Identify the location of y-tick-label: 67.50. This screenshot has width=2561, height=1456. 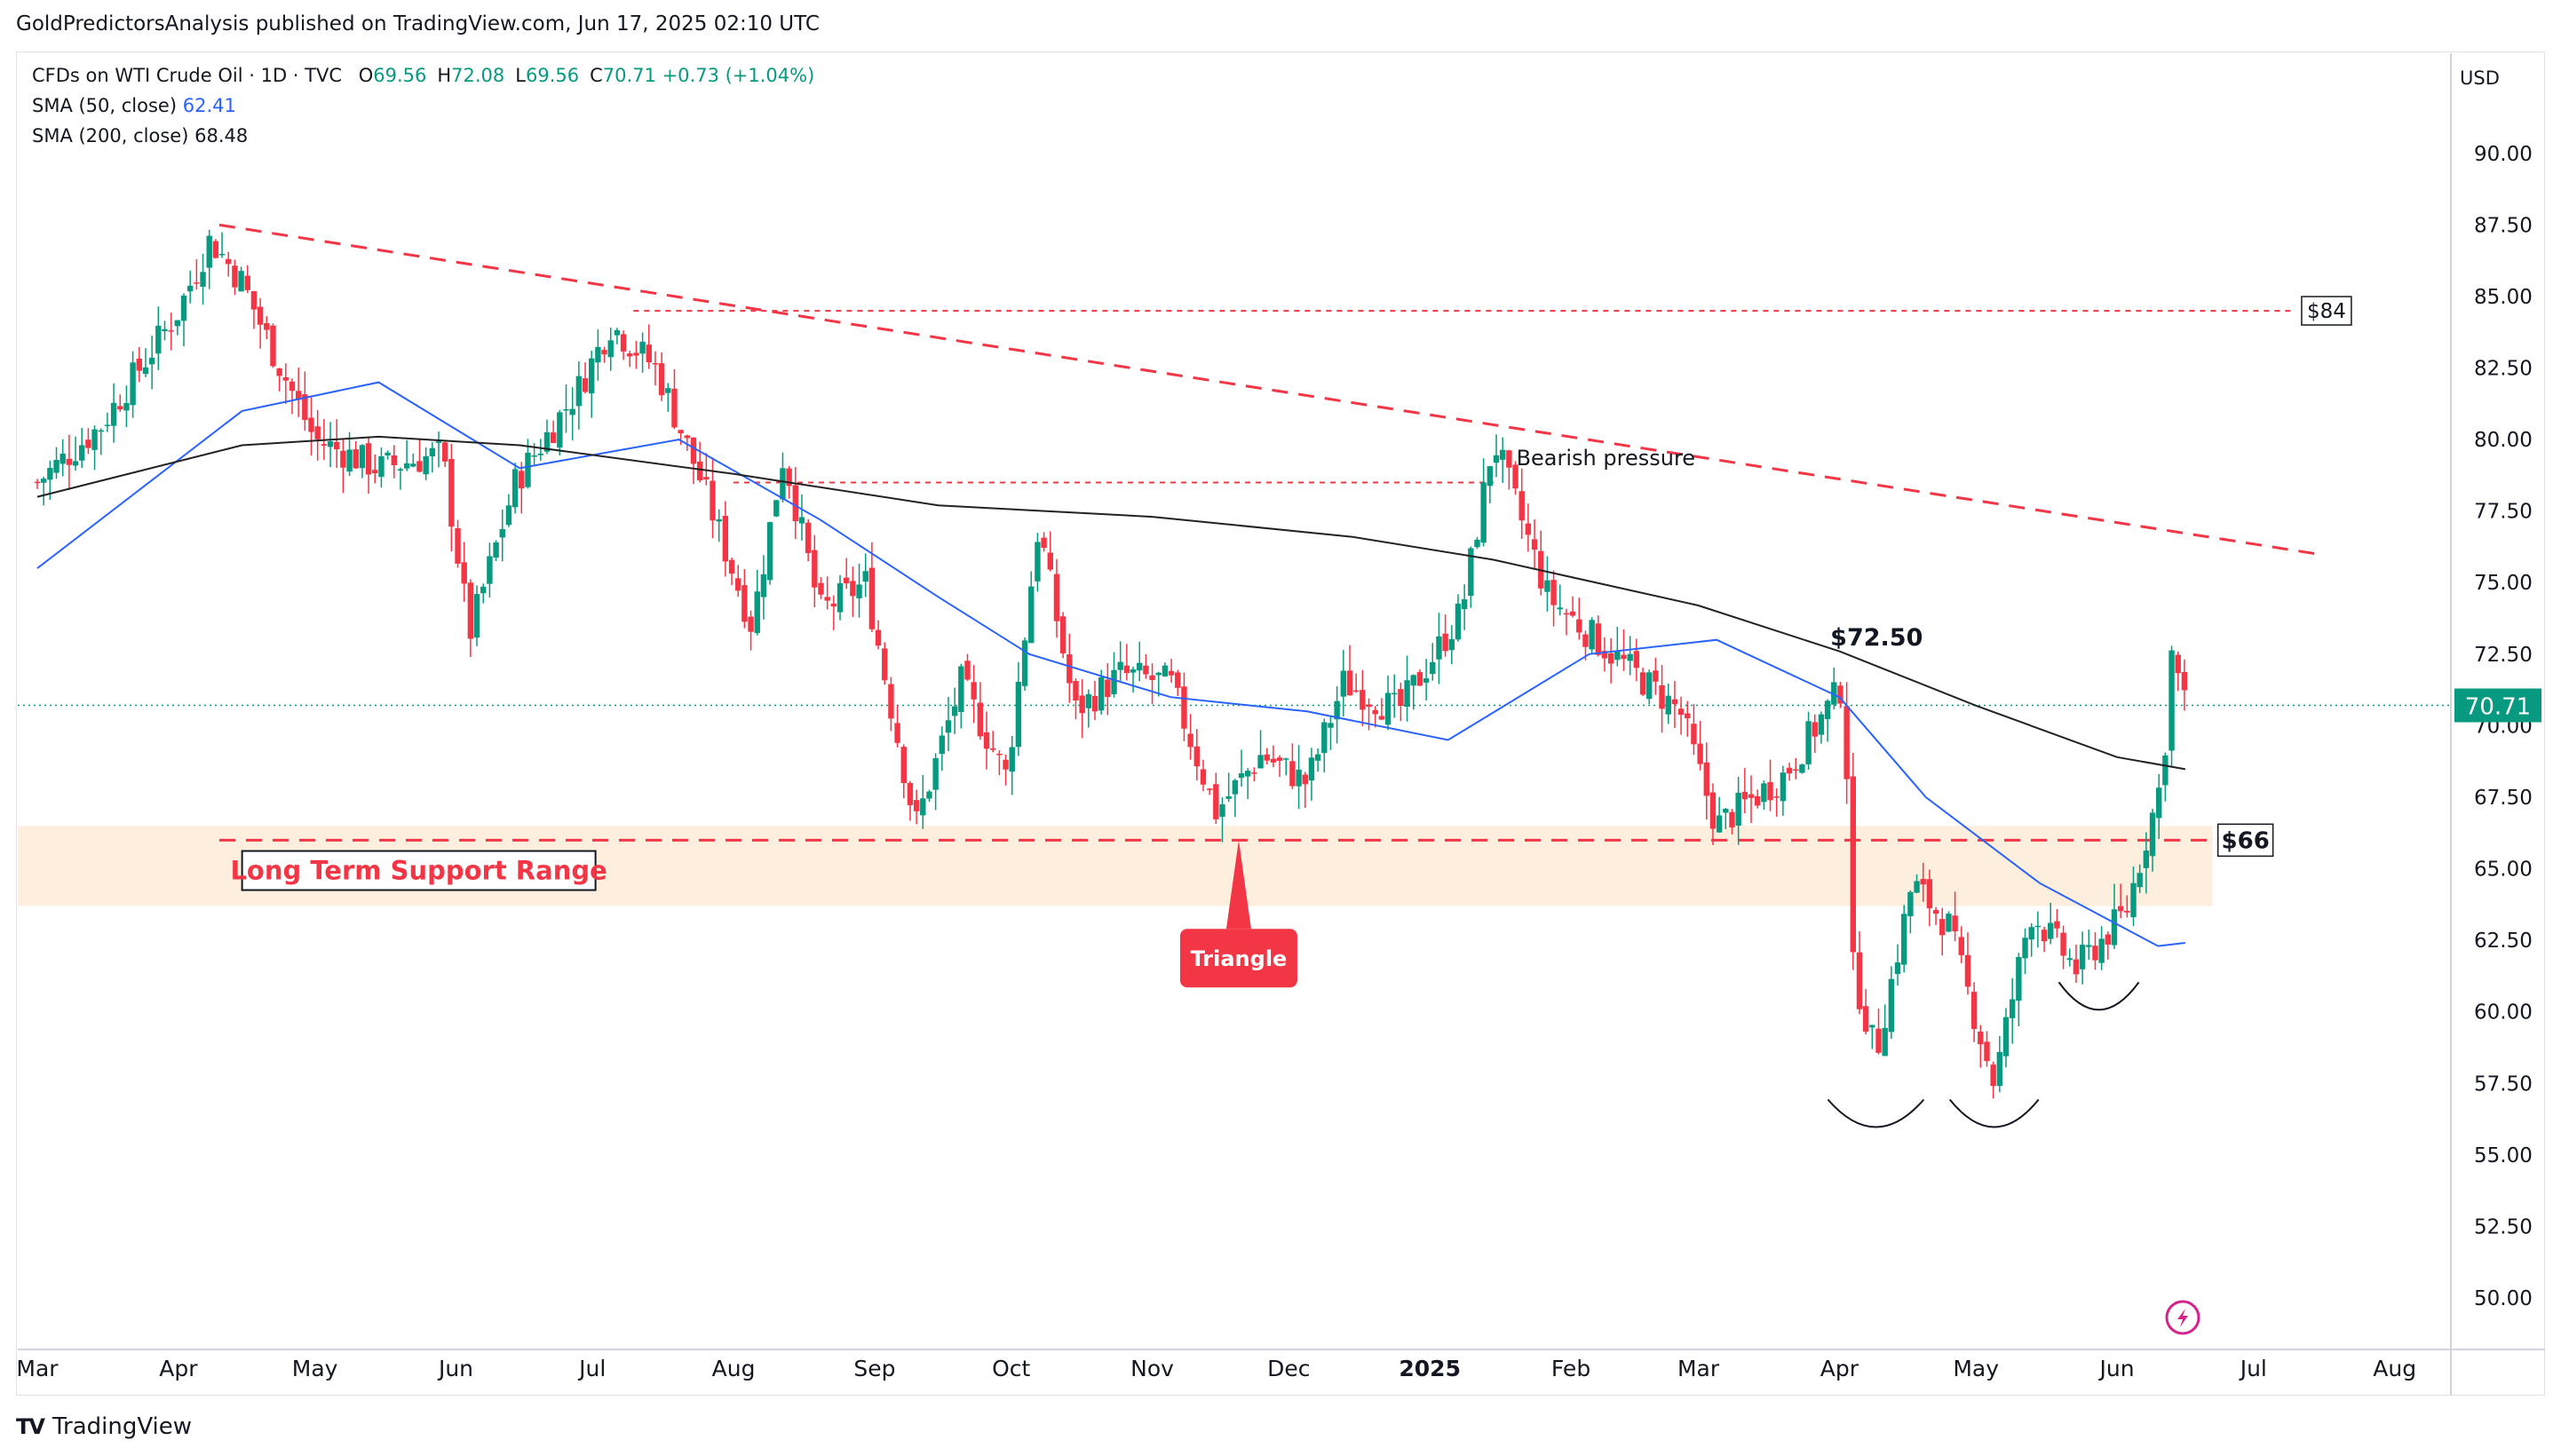
(2503, 798).